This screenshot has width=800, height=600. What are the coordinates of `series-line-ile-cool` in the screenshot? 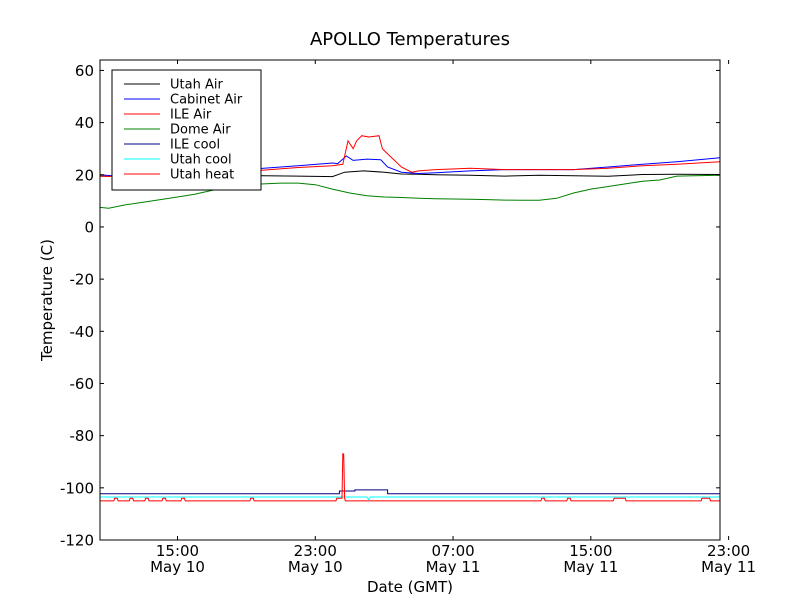 It's located at (410, 492).